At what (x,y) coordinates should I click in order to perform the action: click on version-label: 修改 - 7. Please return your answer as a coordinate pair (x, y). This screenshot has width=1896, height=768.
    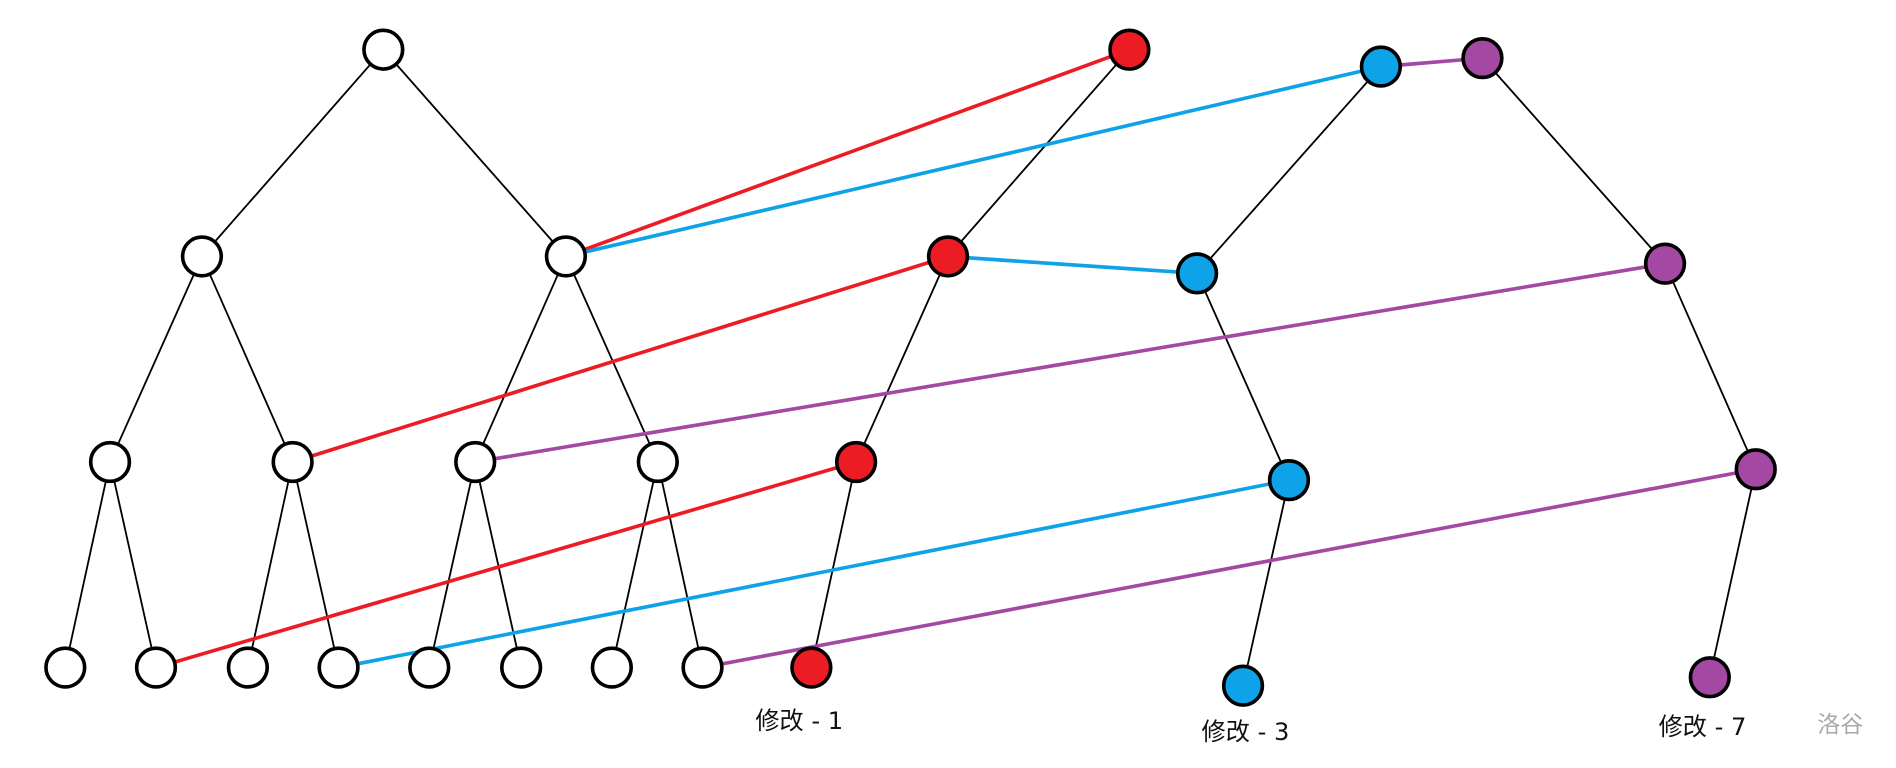
    Looking at the image, I should click on (1703, 727).